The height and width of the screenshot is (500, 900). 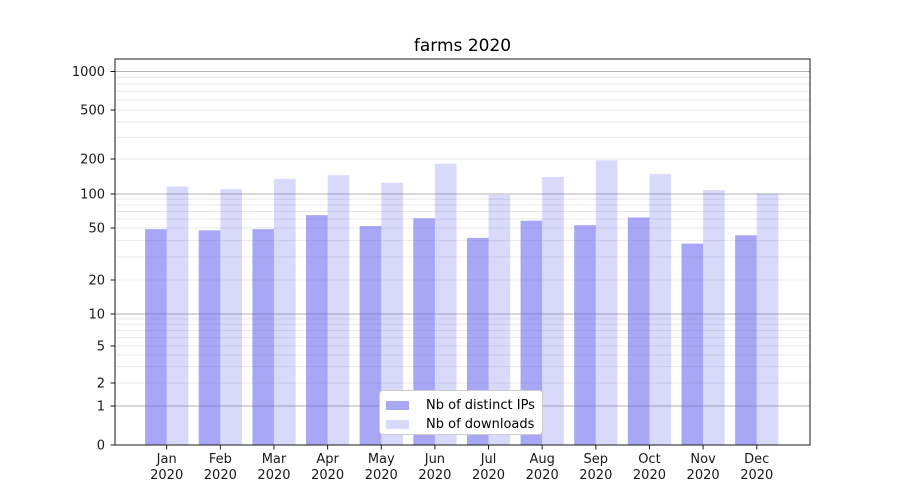 I want to click on legend-label-distinct-ips: Nb of distinct IPs, so click(x=480, y=405).